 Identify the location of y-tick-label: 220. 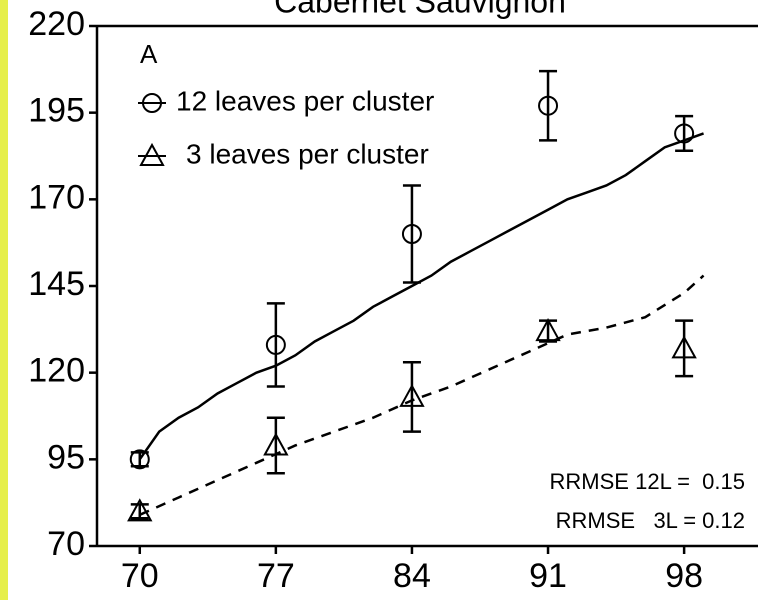
(56, 24).